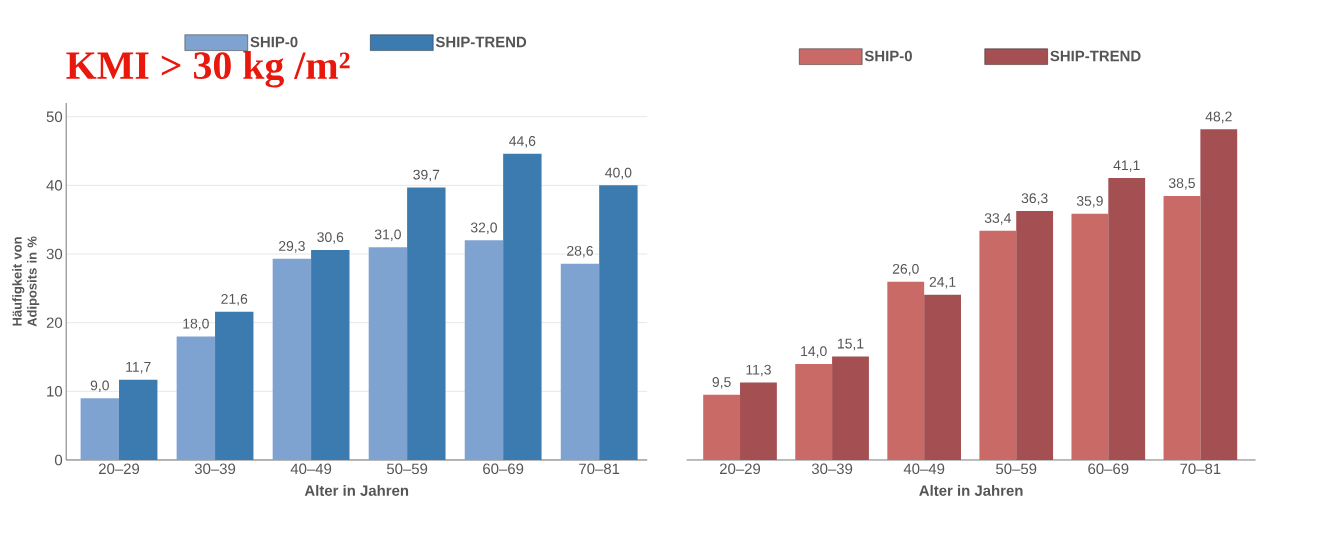  Describe the element at coordinates (426, 175) in the screenshot. I see `data-label: 39,7` at that location.